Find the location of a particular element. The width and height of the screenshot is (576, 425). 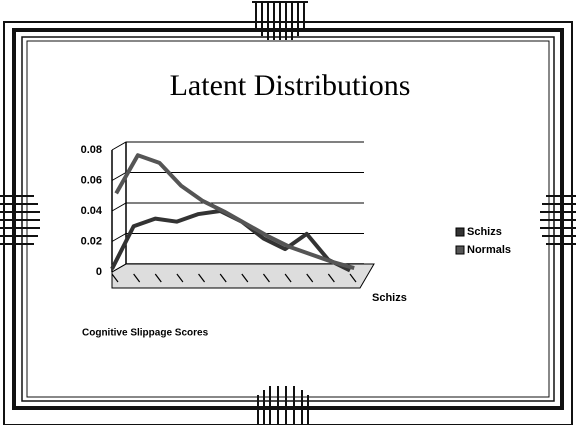

chart-title: Latent Distributions is located at coordinates (290, 85).